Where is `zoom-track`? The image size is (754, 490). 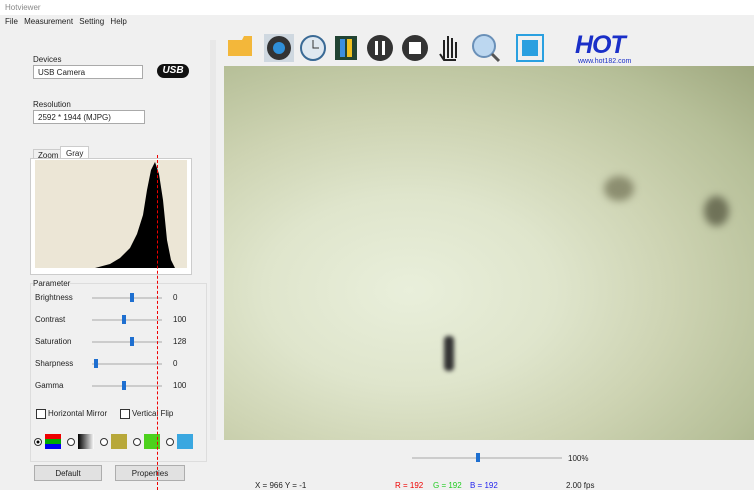
zoom-track is located at coordinates (487, 458).